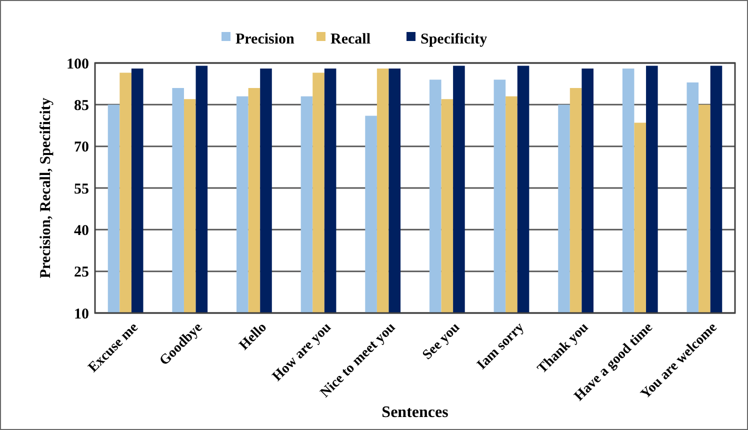  What do you see at coordinates (415, 412) in the screenshot?
I see `x-axis-title: Sentences` at bounding box center [415, 412].